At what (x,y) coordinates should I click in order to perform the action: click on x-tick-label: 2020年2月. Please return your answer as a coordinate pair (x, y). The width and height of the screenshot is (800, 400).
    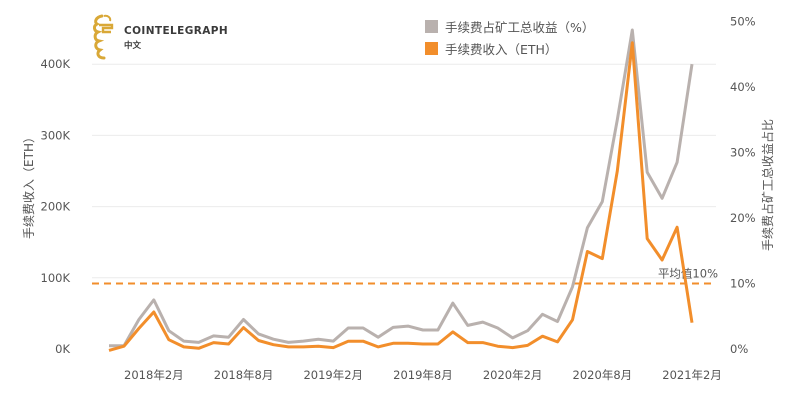
    Looking at the image, I should click on (513, 375).